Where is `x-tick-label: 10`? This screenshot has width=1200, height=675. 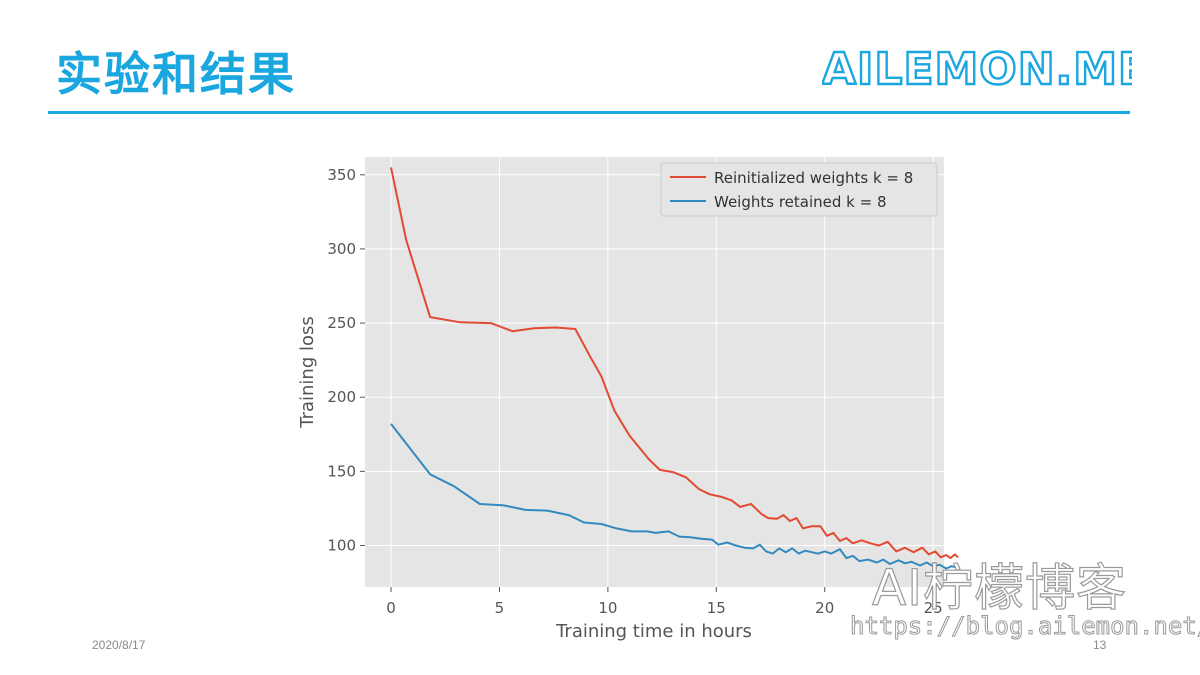 x-tick-label: 10 is located at coordinates (607, 608).